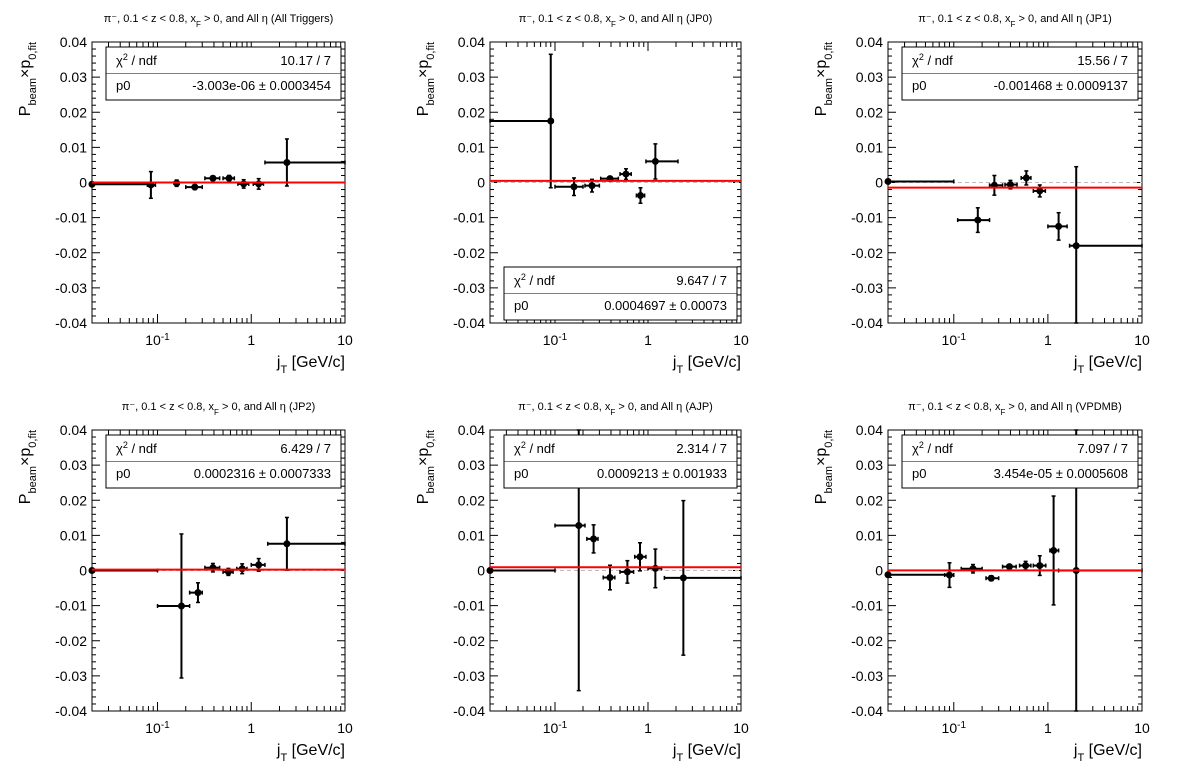  Describe the element at coordinates (305, 448) in the screenshot. I see `stats-value: 6.429 / 7` at that location.